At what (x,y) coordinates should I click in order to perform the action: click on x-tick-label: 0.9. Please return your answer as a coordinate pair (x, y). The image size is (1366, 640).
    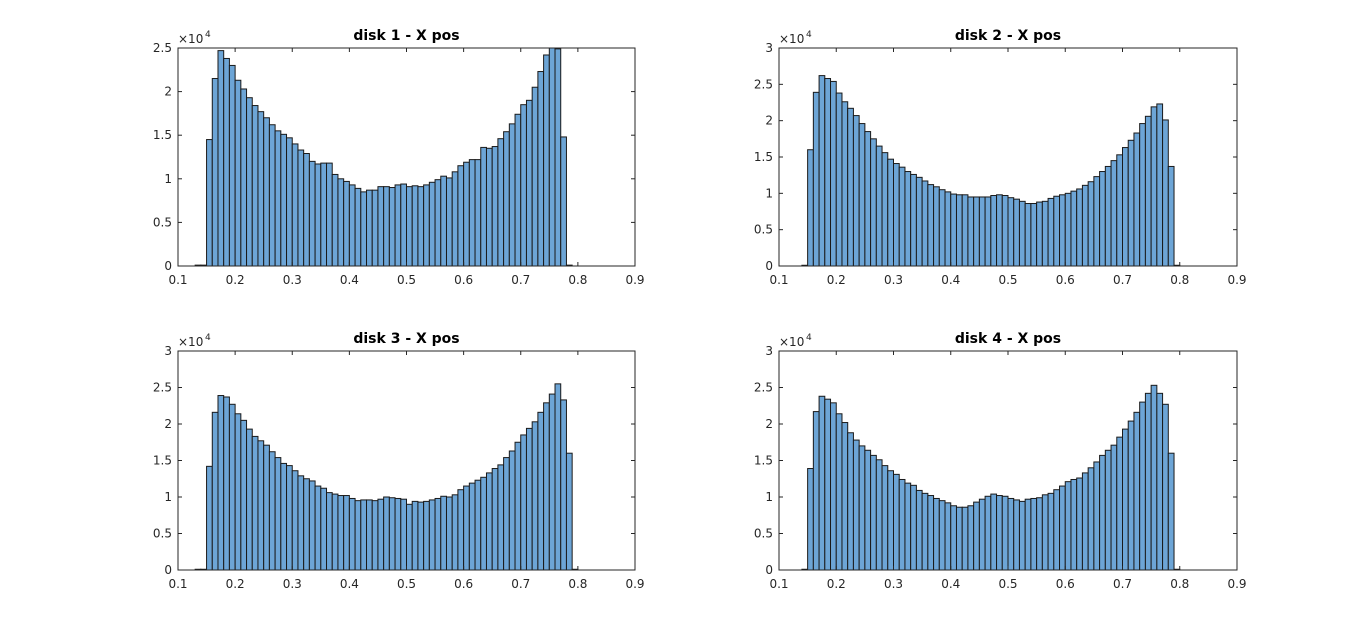
    Looking at the image, I should click on (634, 280).